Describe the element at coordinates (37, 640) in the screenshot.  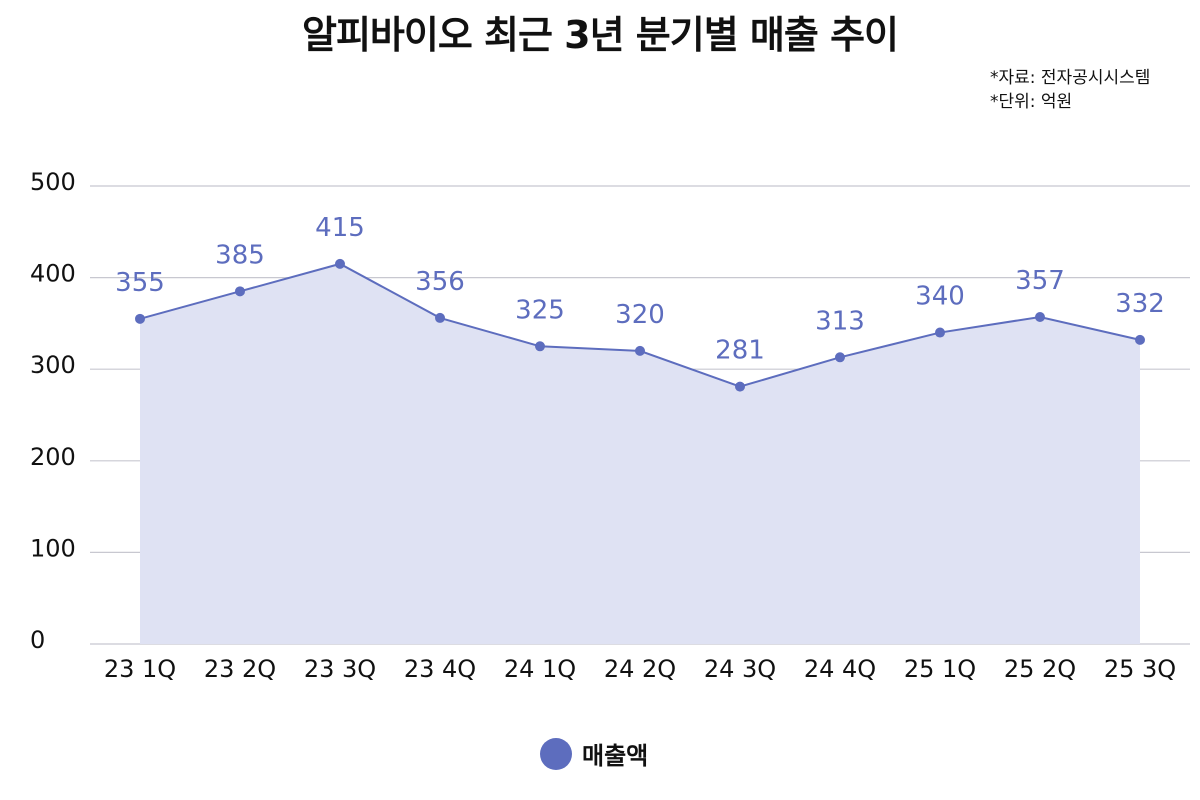
I see `y-tick-label: 0` at that location.